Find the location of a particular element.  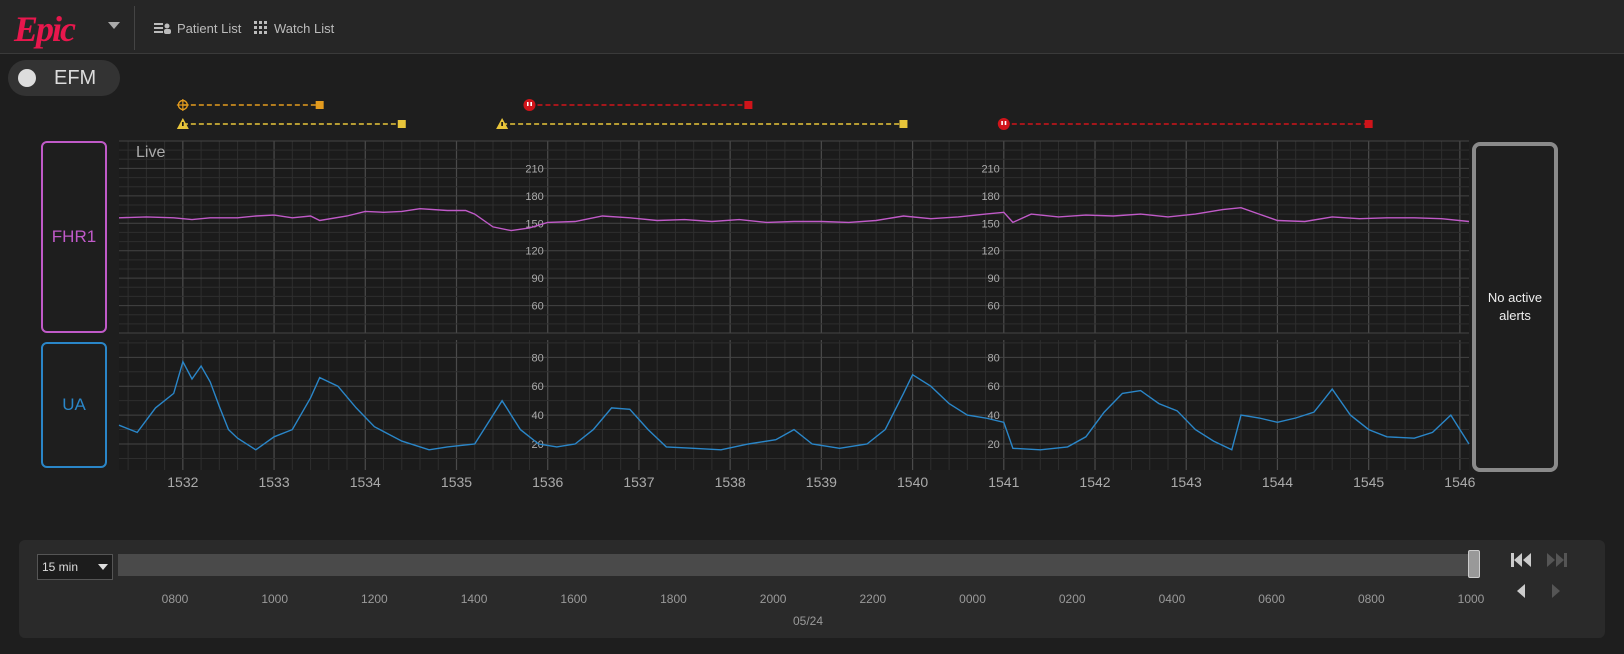

fhr-channel-label: FHR1 is located at coordinates (74, 237).